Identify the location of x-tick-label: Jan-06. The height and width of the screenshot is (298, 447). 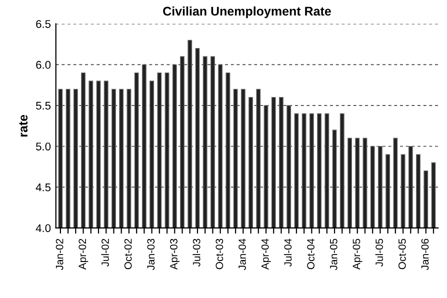
(425, 254).